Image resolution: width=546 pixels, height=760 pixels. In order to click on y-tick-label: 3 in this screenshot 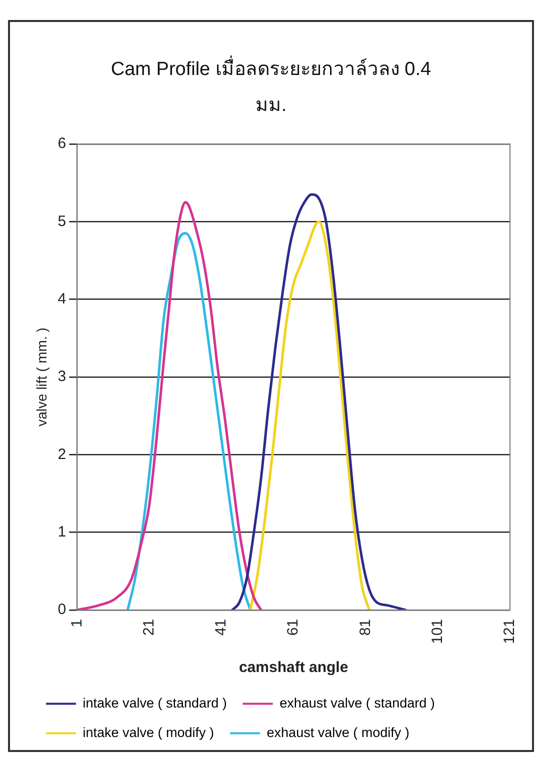, I will do `click(62, 377)`.